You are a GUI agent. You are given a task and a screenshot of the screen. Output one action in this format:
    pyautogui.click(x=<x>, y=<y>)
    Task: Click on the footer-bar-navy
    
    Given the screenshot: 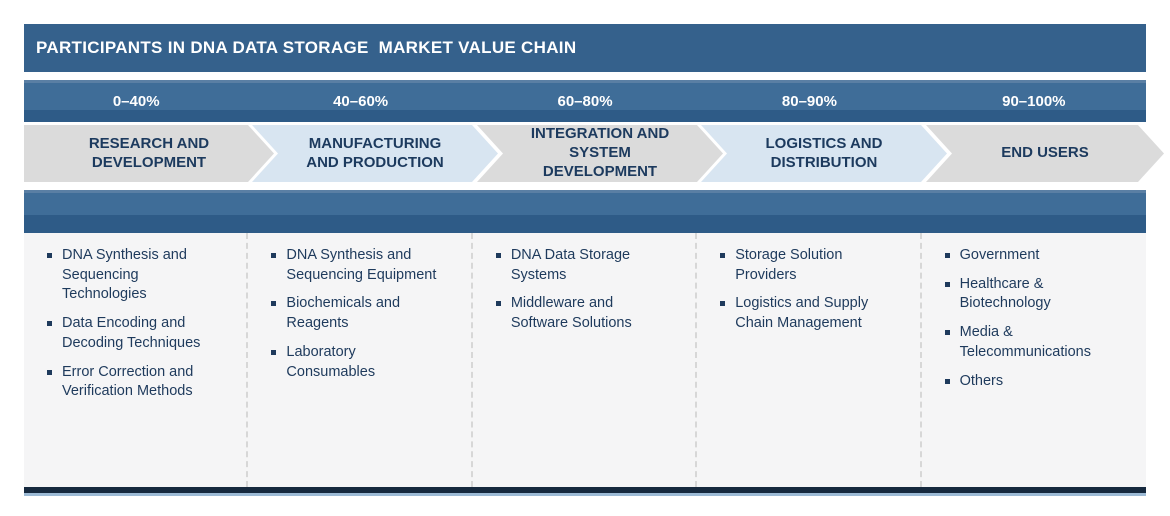 What is the action you would take?
    pyautogui.click(x=585, y=490)
    